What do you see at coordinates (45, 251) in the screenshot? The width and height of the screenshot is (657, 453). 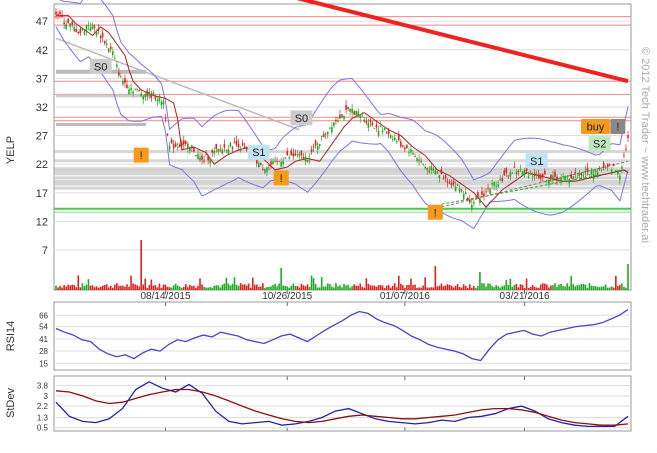 I see `price-tick-label: 7` at bounding box center [45, 251].